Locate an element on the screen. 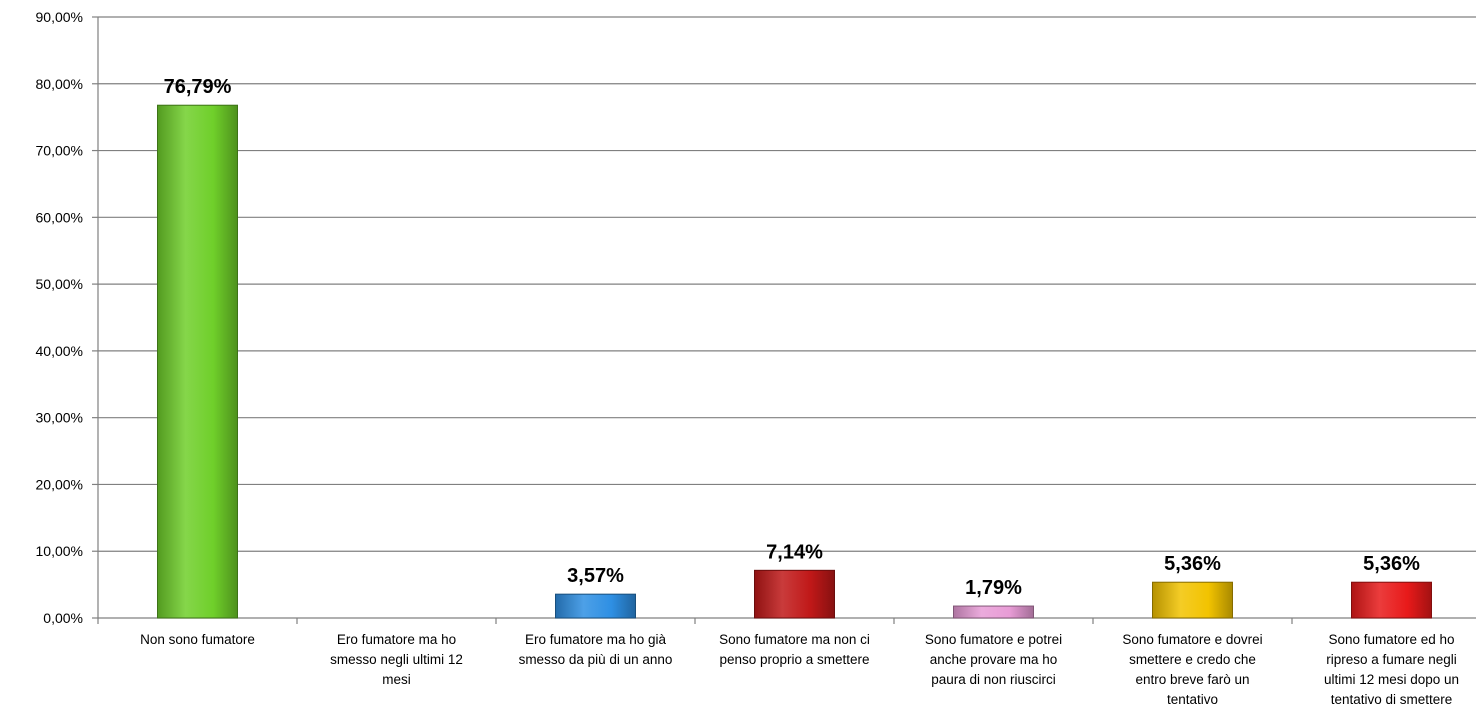  x-category-label: Non sono fumatore is located at coordinates (197, 639).